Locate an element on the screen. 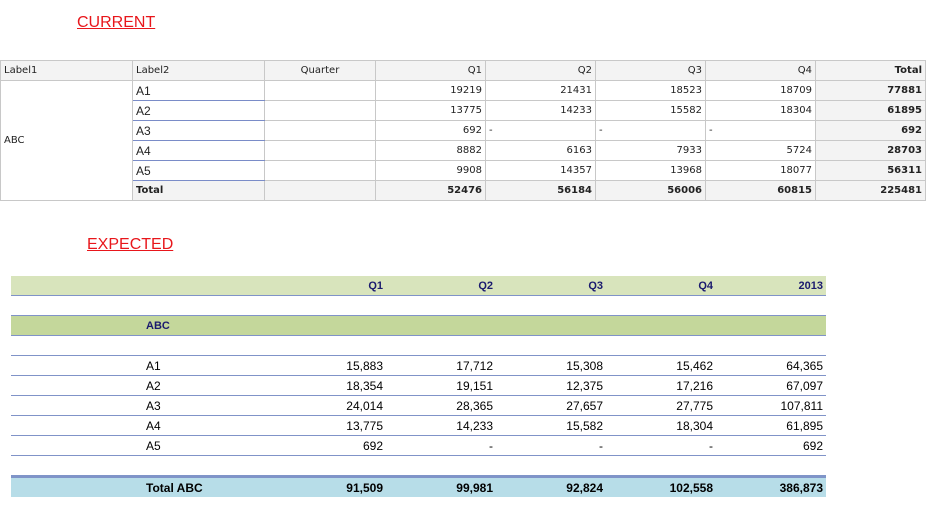  column-total: 56184 is located at coordinates (540, 190).